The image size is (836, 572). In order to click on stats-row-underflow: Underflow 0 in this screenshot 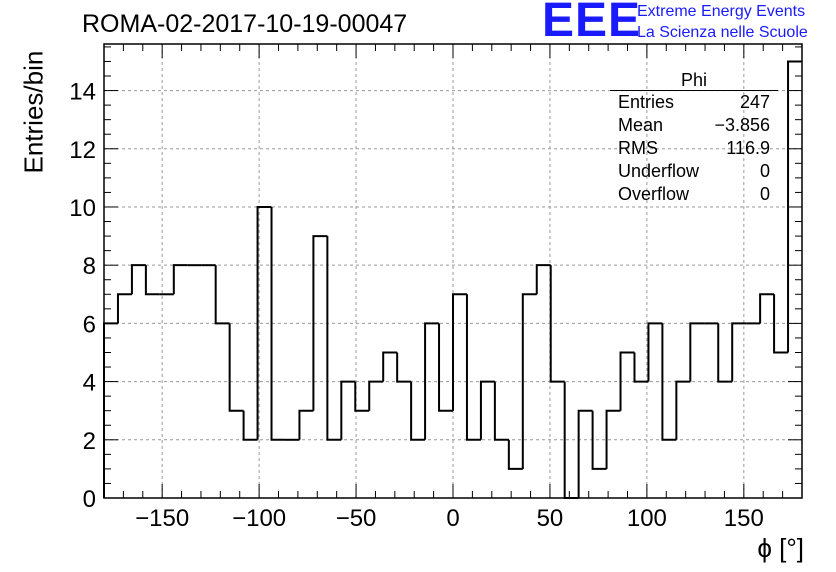, I will do `click(694, 171)`.